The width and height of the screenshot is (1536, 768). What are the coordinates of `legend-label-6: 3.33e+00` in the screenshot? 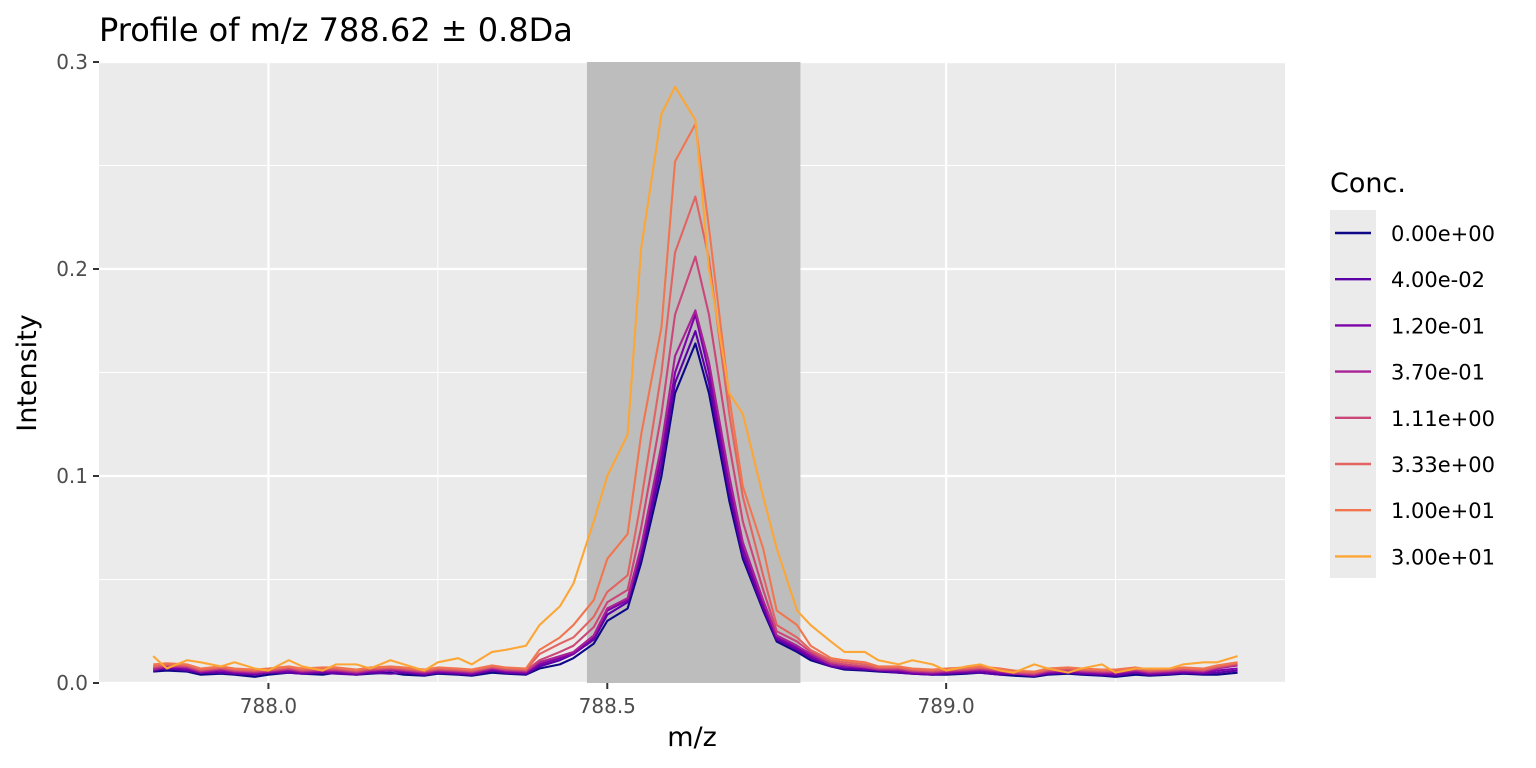 It's located at (1443, 465).